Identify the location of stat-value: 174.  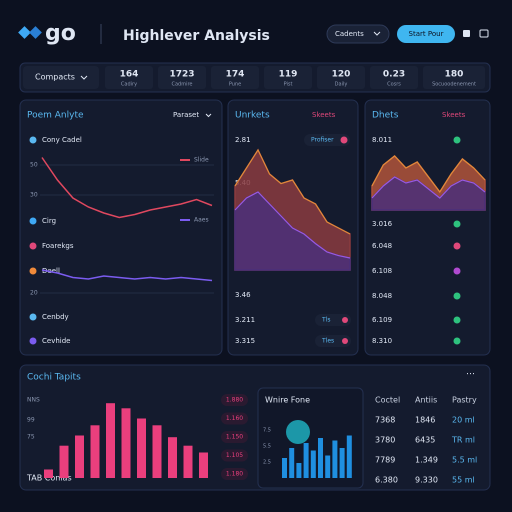
(235, 75).